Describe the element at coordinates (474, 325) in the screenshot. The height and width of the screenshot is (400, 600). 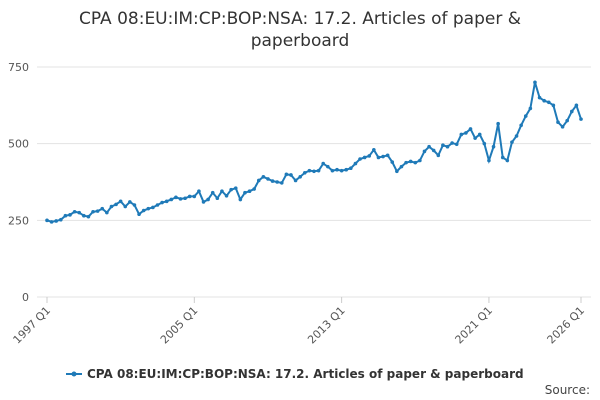
I see `x-tick-label: 2021 Q1` at that location.